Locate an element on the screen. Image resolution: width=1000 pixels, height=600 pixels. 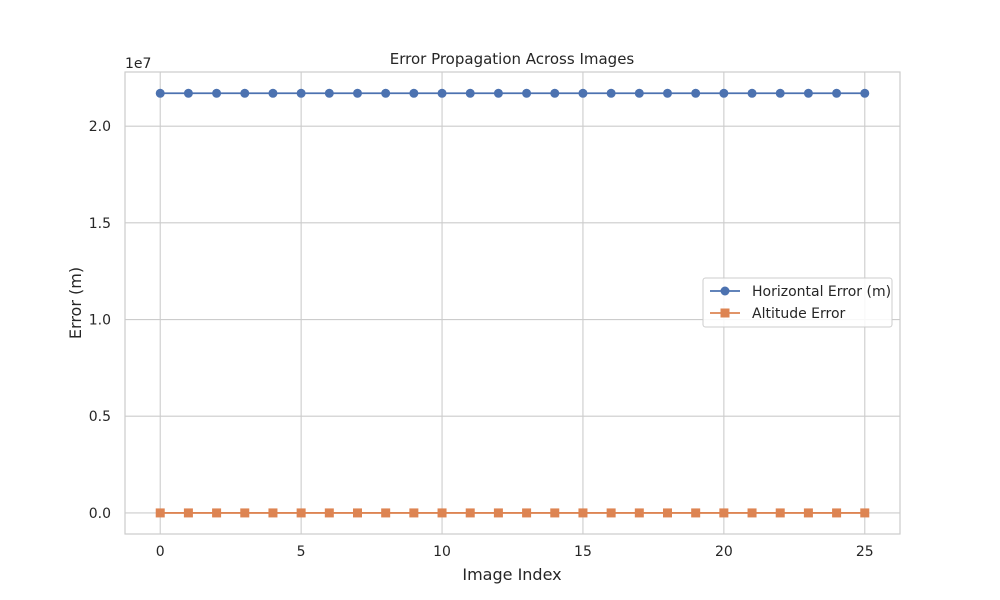
x-tick-label: 5 is located at coordinates (301, 552).